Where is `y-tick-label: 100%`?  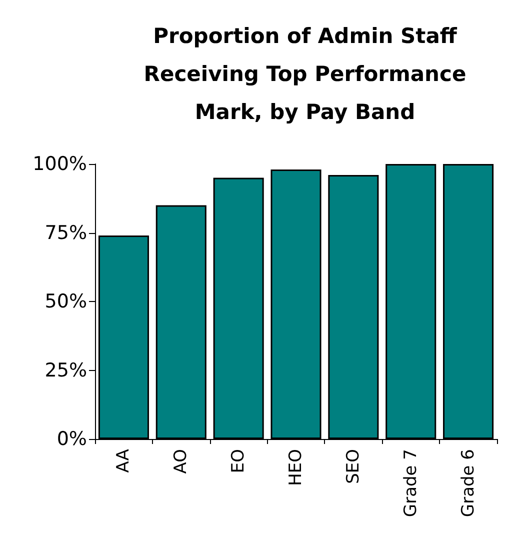
y-tick-label: 100% is located at coordinates (59, 164).